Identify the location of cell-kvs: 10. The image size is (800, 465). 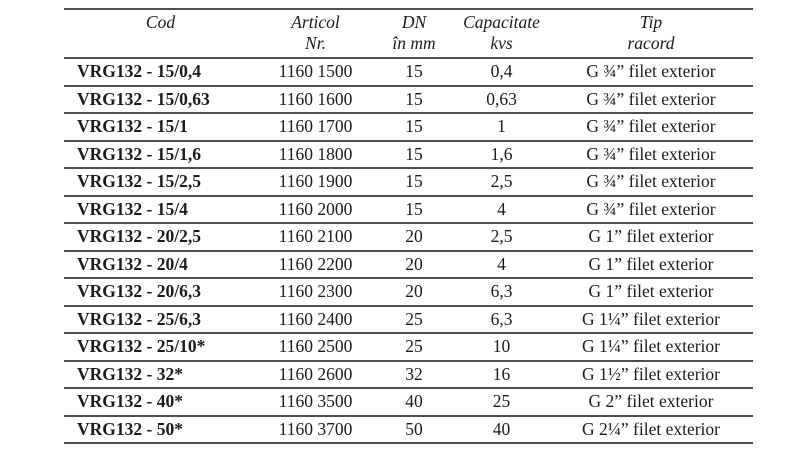
(501, 346).